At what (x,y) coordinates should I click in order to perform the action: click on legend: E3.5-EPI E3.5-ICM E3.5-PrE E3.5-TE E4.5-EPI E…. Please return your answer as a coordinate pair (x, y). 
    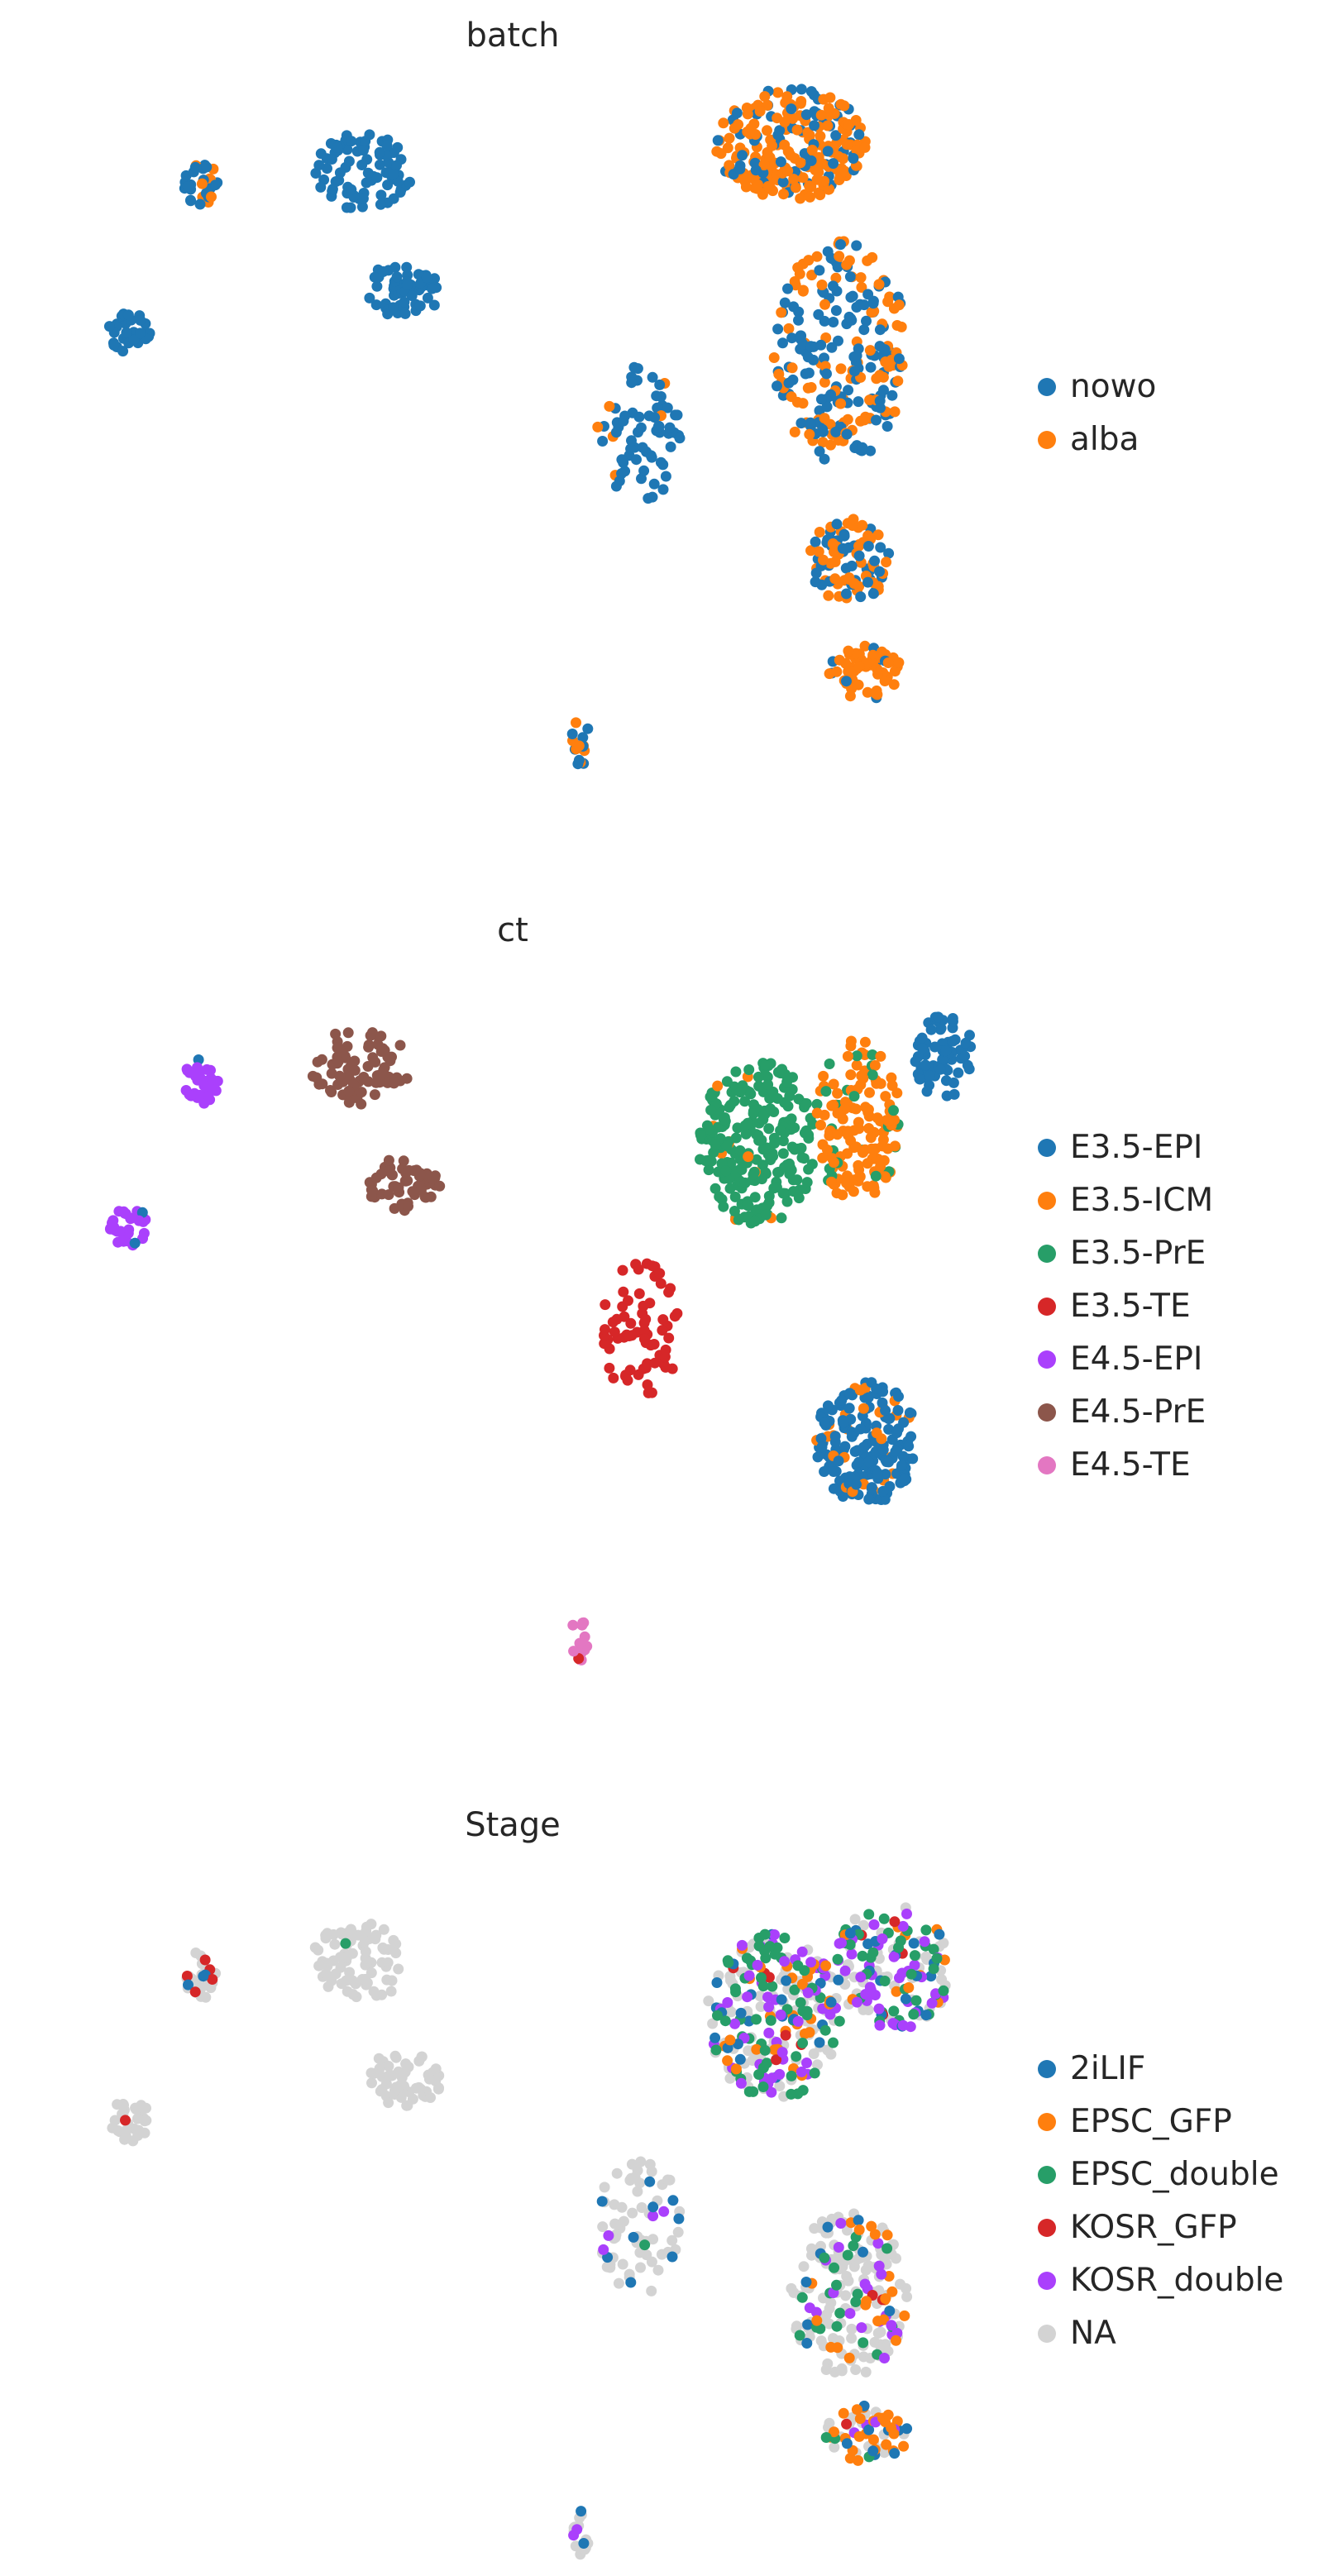
    Looking at the image, I should click on (1125, 1306).